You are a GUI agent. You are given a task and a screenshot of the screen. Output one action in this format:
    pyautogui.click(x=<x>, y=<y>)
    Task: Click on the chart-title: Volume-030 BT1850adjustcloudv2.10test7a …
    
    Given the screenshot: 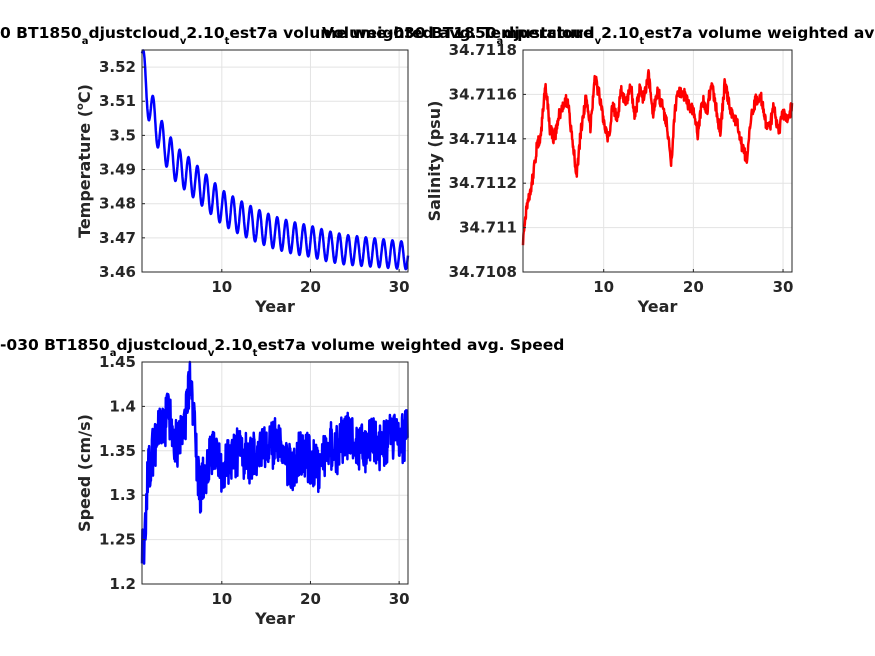 What is the action you would take?
    pyautogui.click(x=598, y=35)
    